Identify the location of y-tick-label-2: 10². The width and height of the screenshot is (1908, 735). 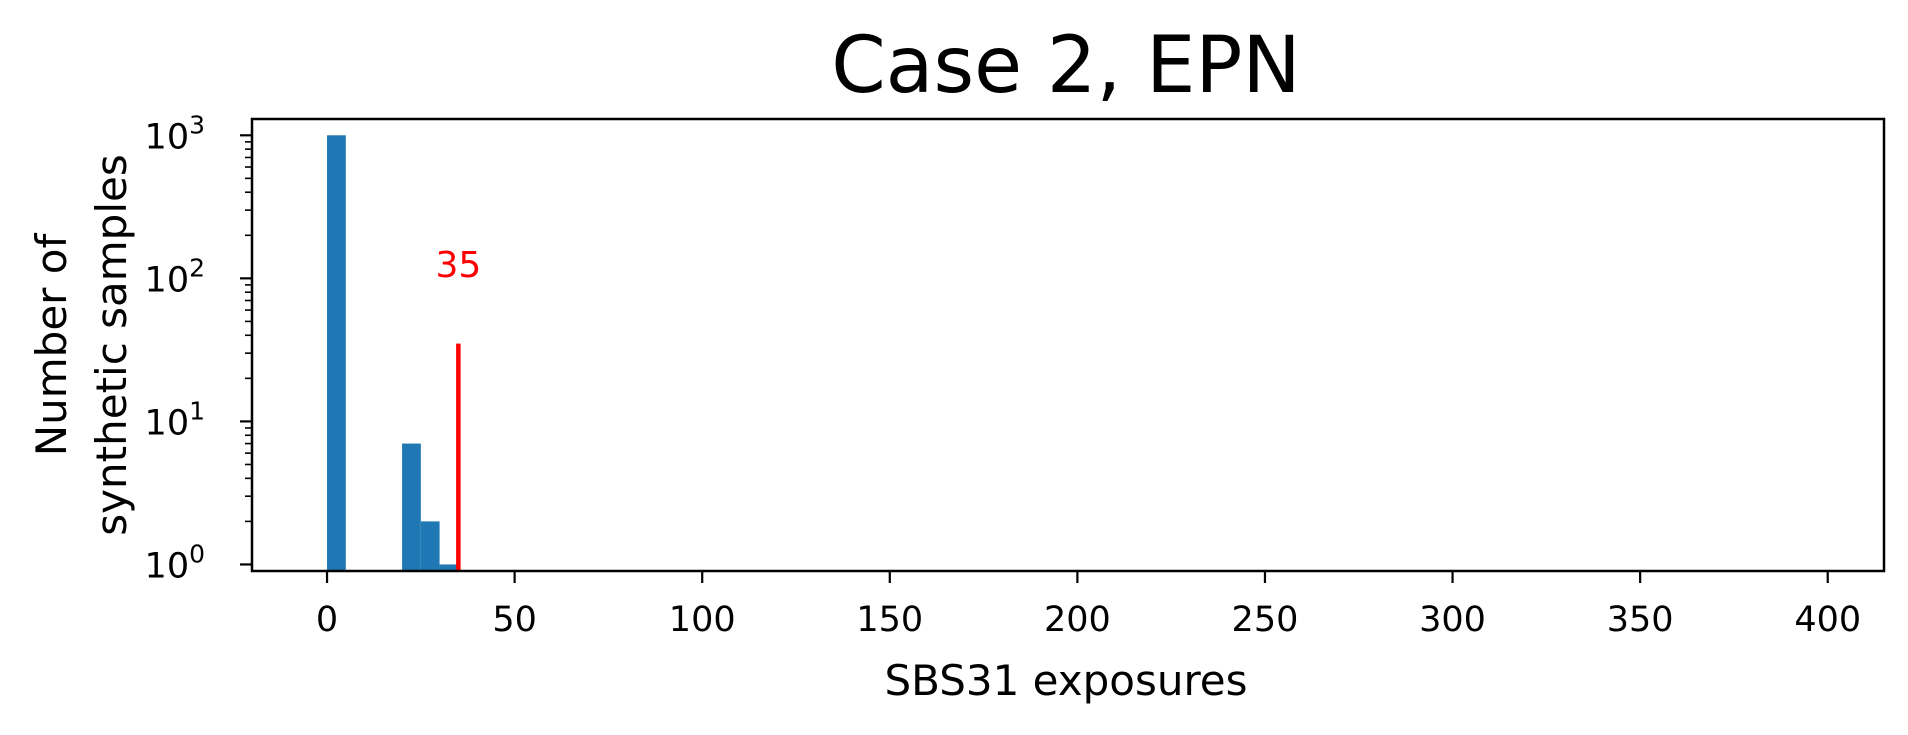
(175, 276).